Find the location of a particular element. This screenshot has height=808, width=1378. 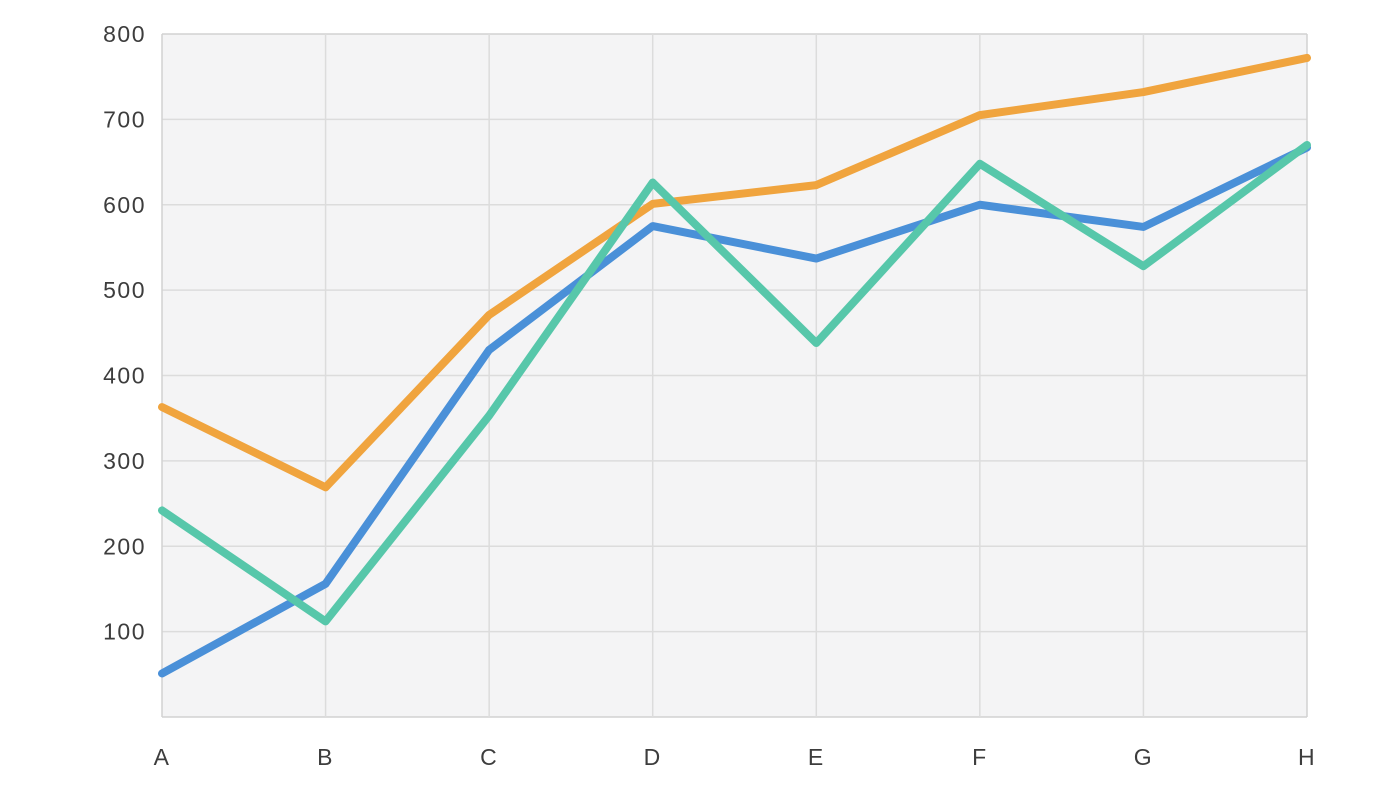

y-tick-label: 500 is located at coordinates (124, 290).